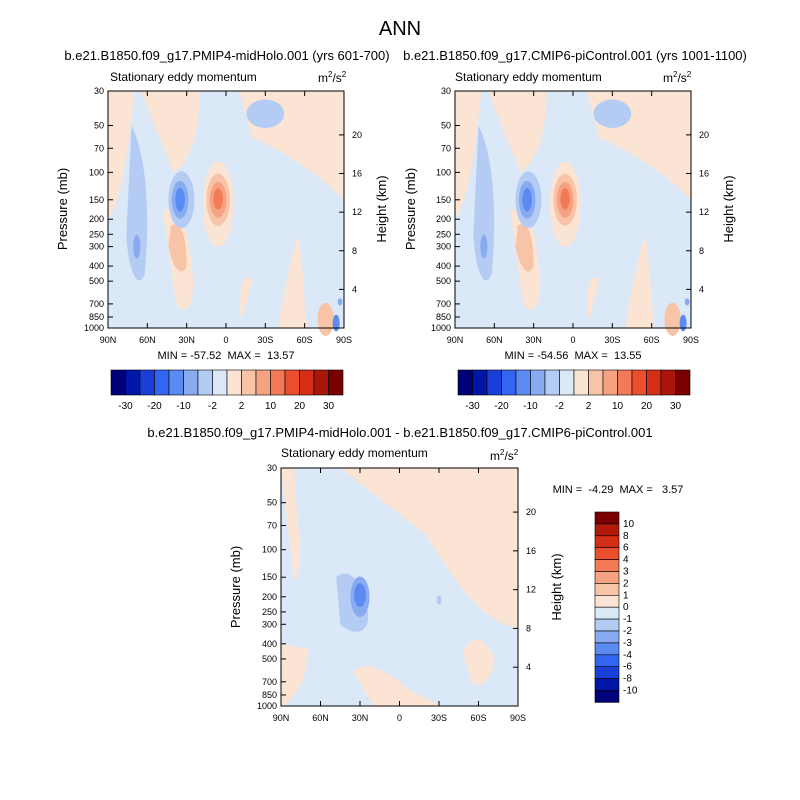 Image resolution: width=800 pixels, height=800 pixels. Describe the element at coordinates (704, 174) in the screenshot. I see `panel-2-height-tick-label: 16` at that location.